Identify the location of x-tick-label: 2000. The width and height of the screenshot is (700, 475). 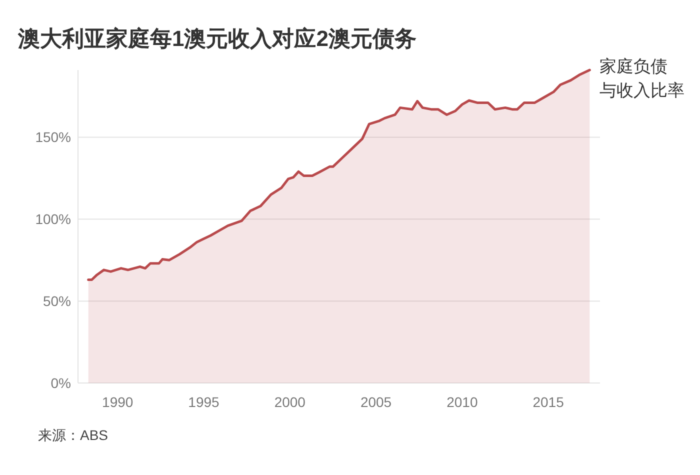
(290, 402).